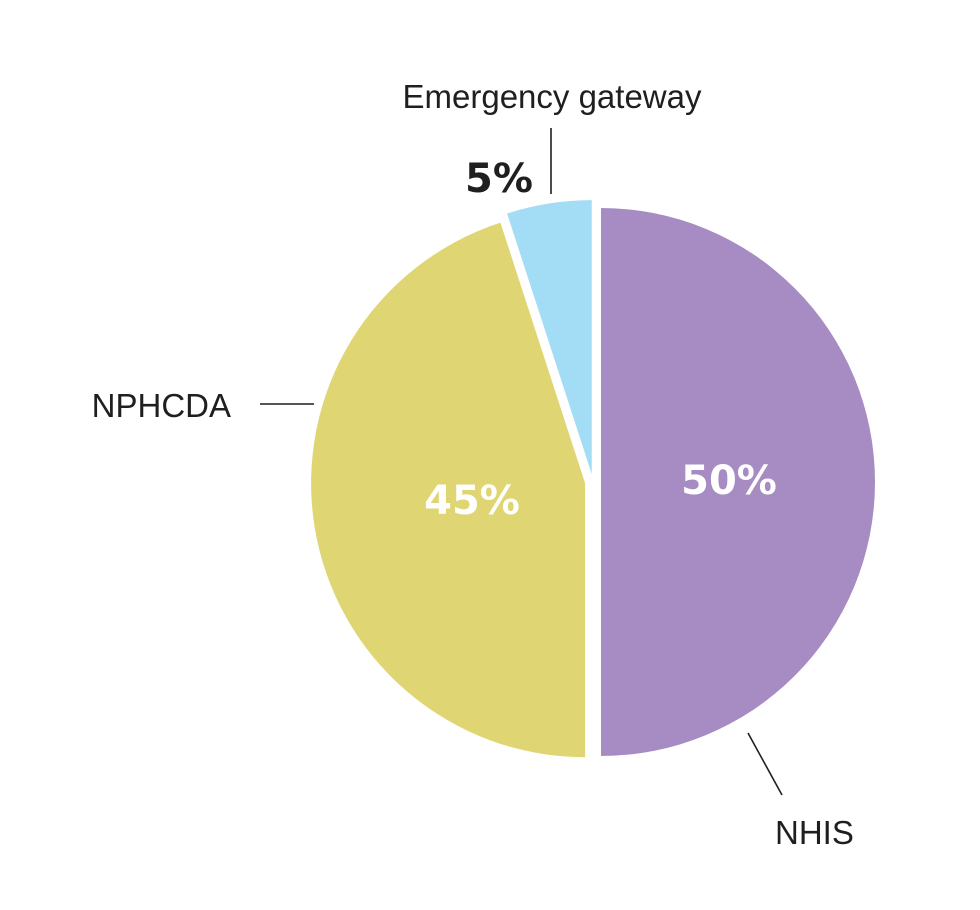  What do you see at coordinates (729, 481) in the screenshot?
I see `slice-value-label-nhis: 50%` at bounding box center [729, 481].